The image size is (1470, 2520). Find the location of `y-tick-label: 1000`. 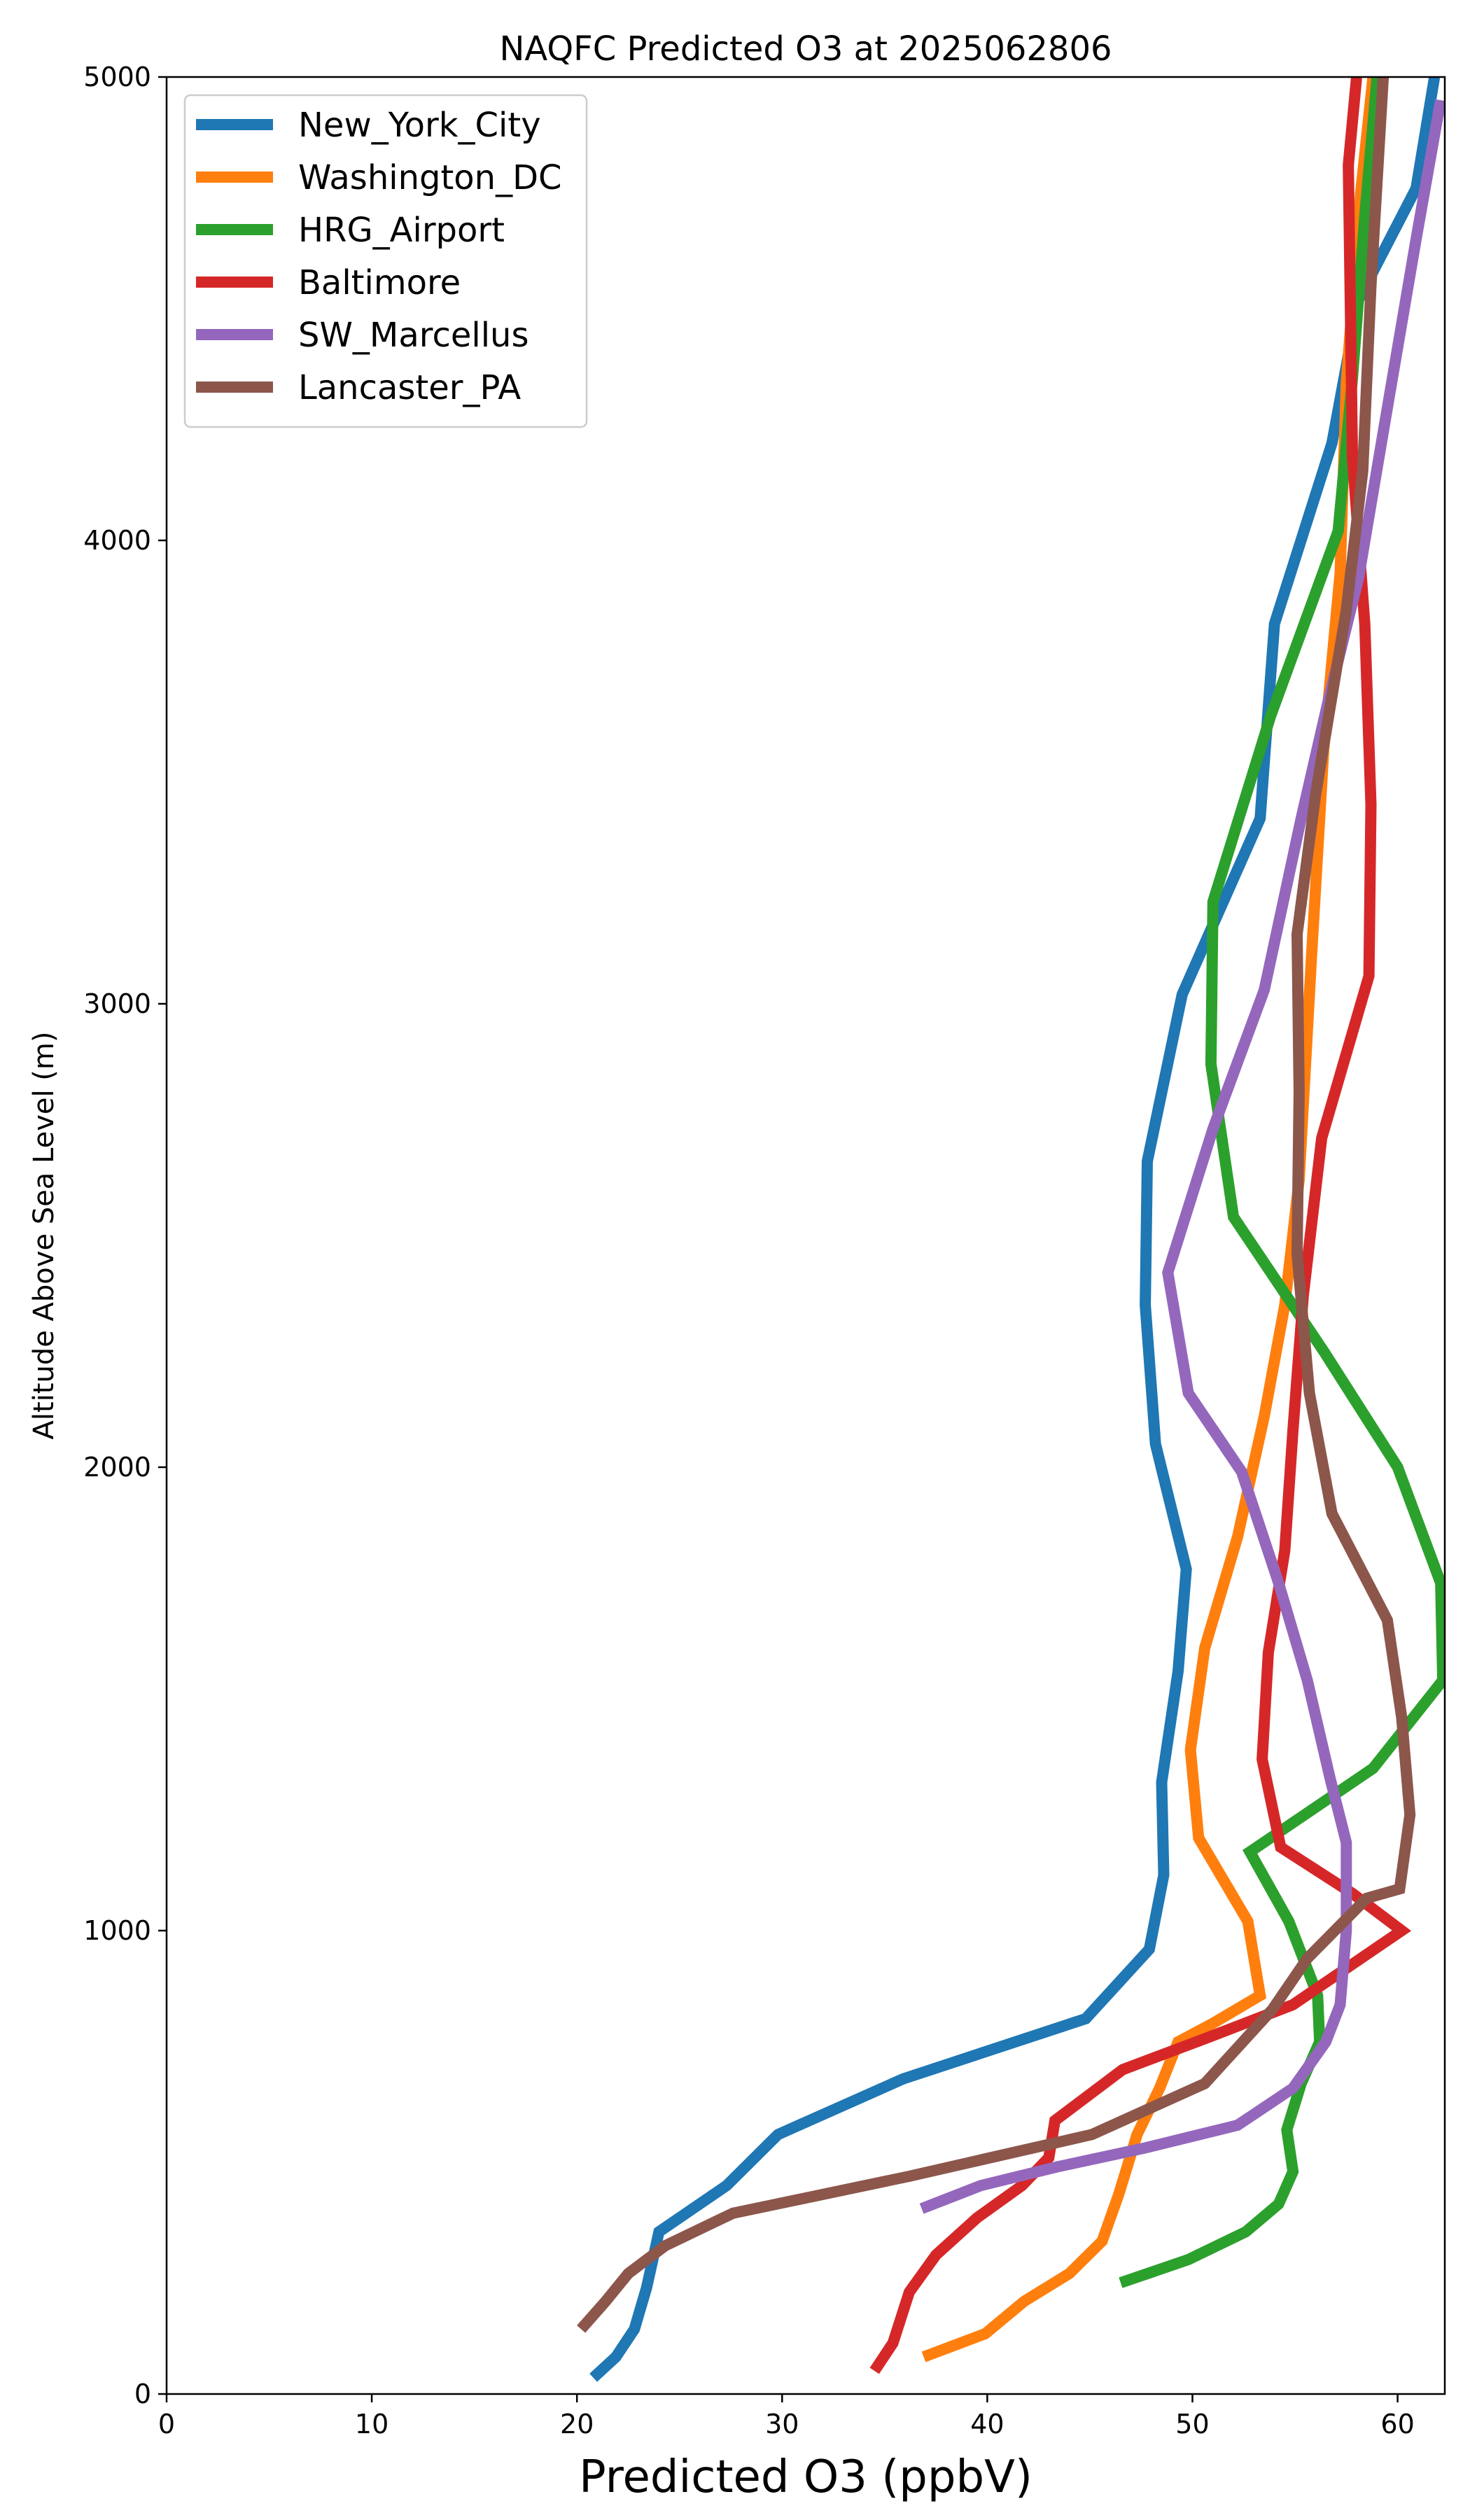

y-tick-label: 1000 is located at coordinates (117, 1930).